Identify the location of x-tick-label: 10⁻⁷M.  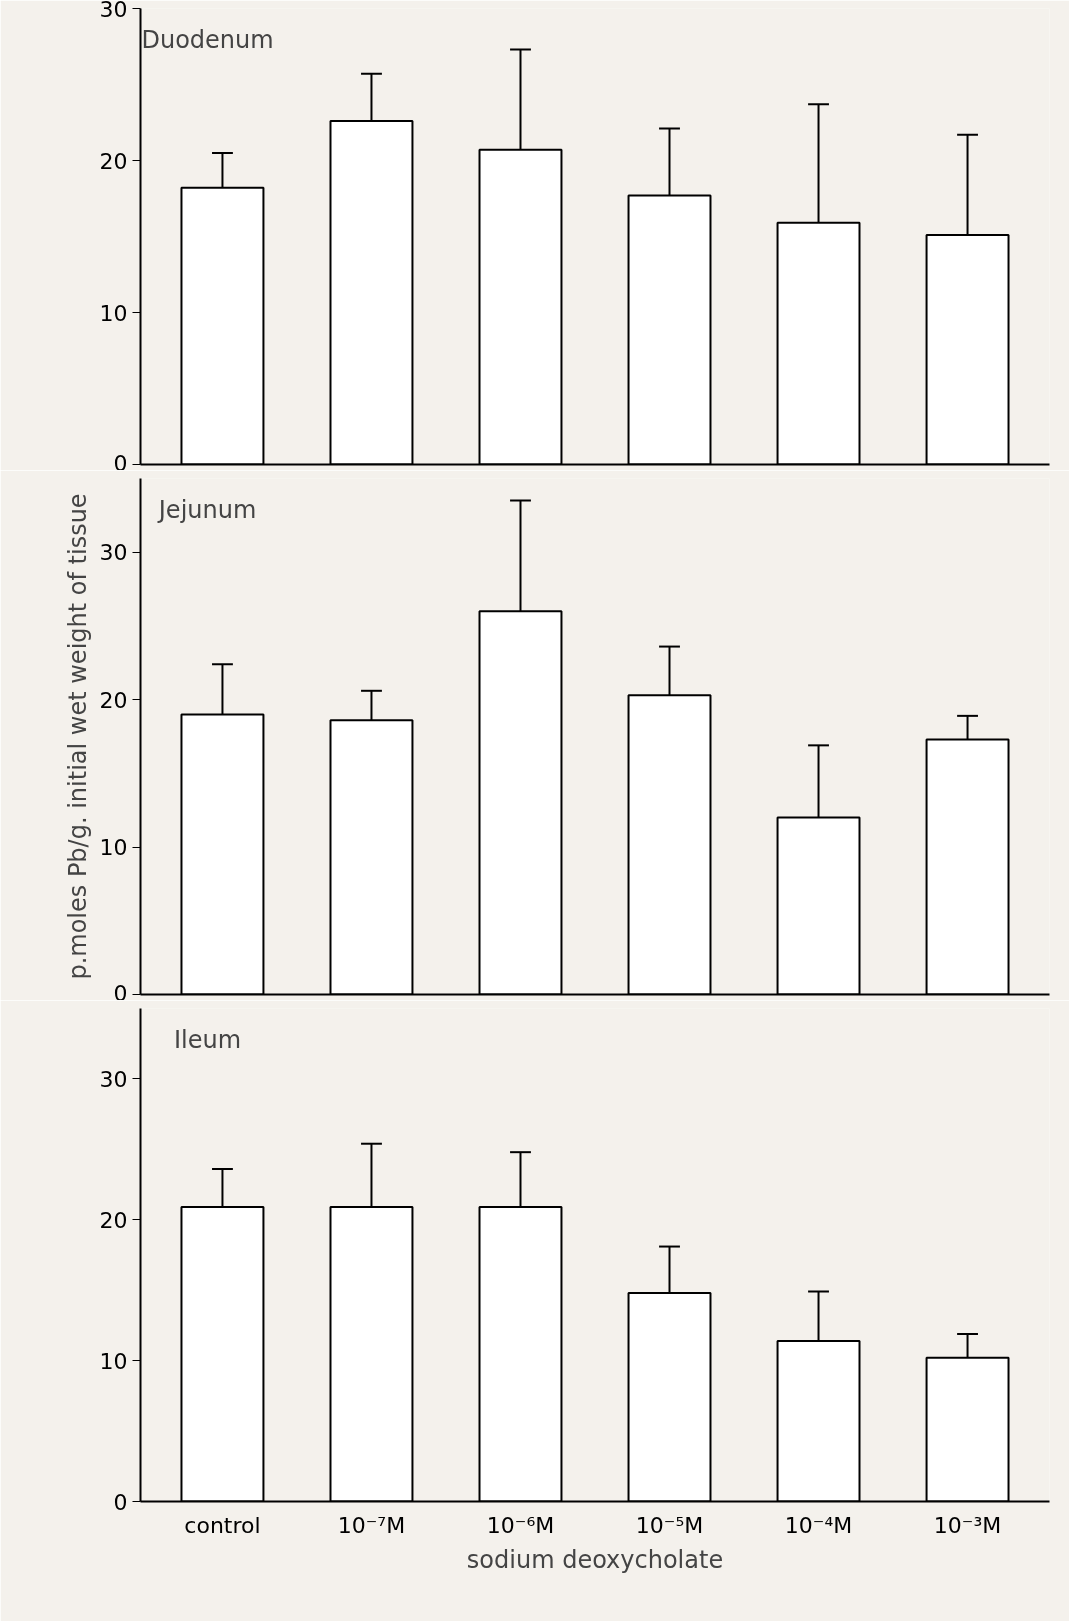
(371, 1525).